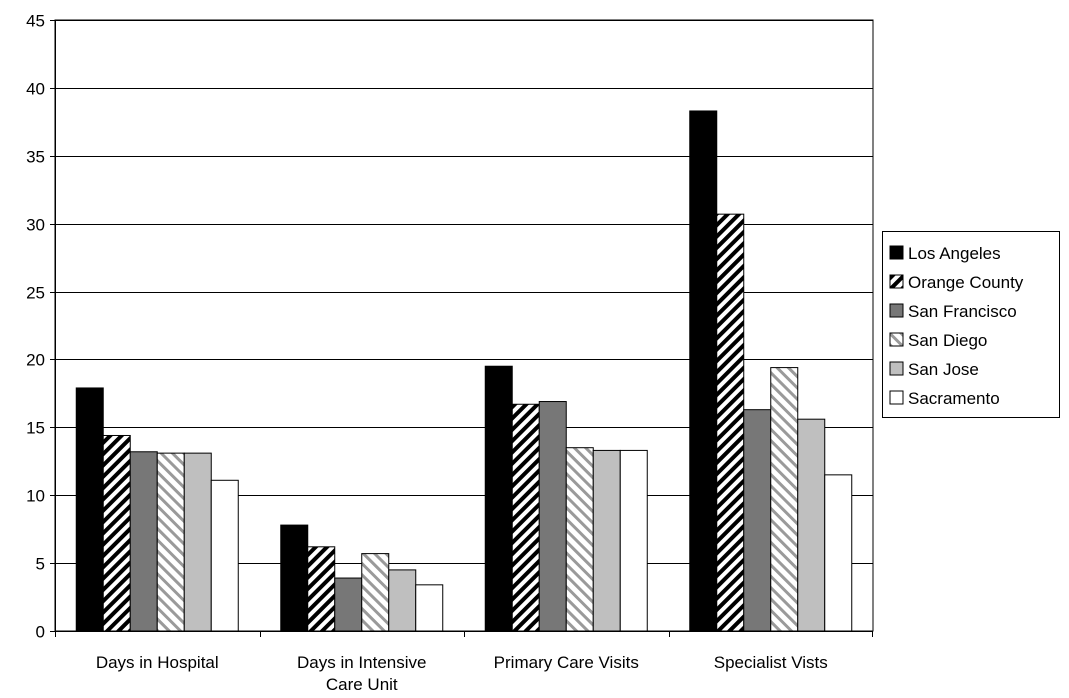  I want to click on legend-label: San Jose, so click(943, 369).